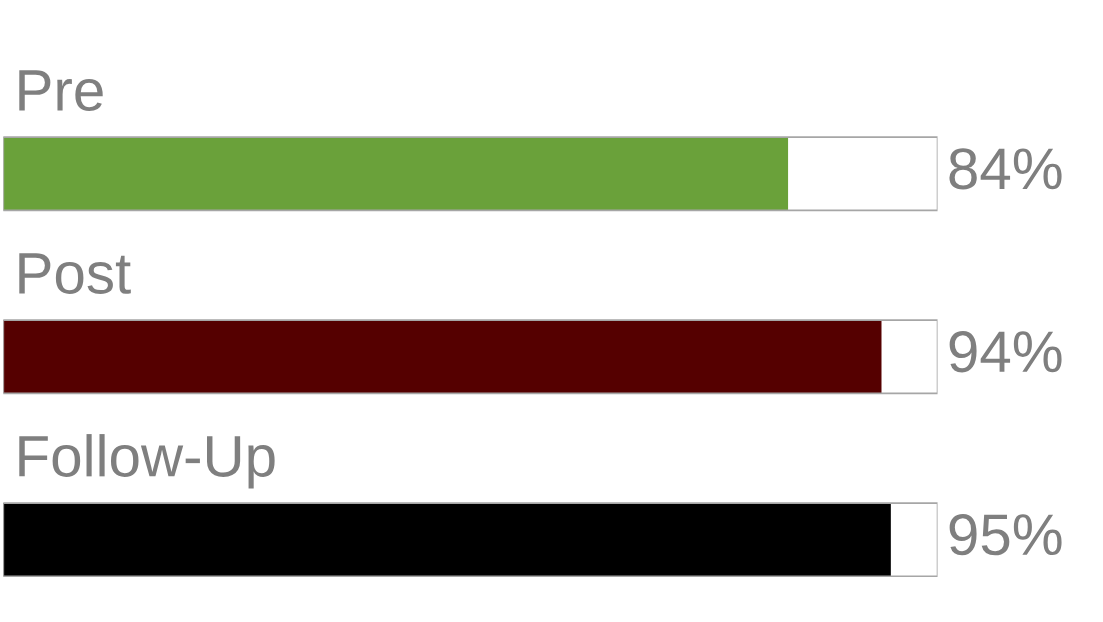 This screenshot has width=1103, height=622. Describe the element at coordinates (1005, 535) in the screenshot. I see `data-label: 95%` at that location.